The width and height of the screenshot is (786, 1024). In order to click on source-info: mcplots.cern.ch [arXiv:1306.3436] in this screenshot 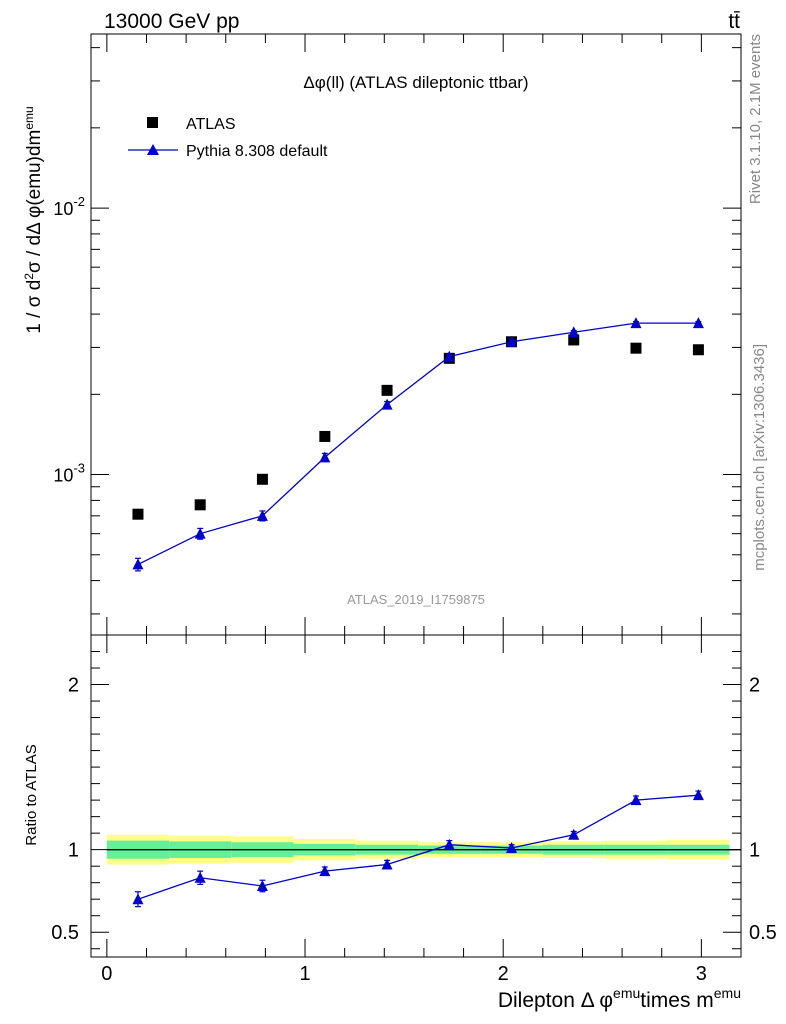, I will do `click(759, 457)`.